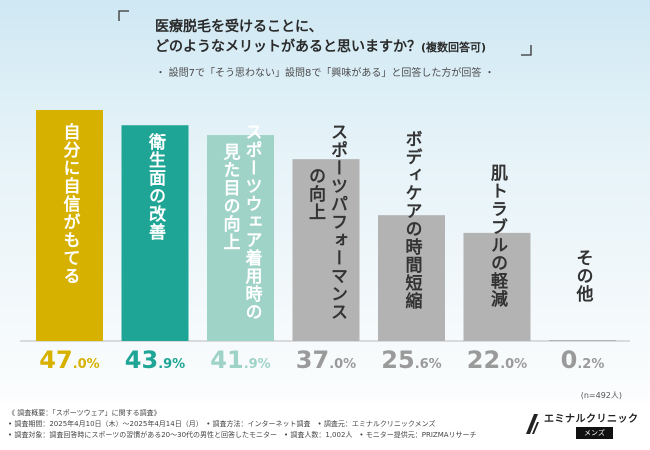 The width and height of the screenshot is (650, 450). Describe the element at coordinates (337, 222) in the screenshot. I see `bar-category-label: スポーツパフォーマンス` at that location.